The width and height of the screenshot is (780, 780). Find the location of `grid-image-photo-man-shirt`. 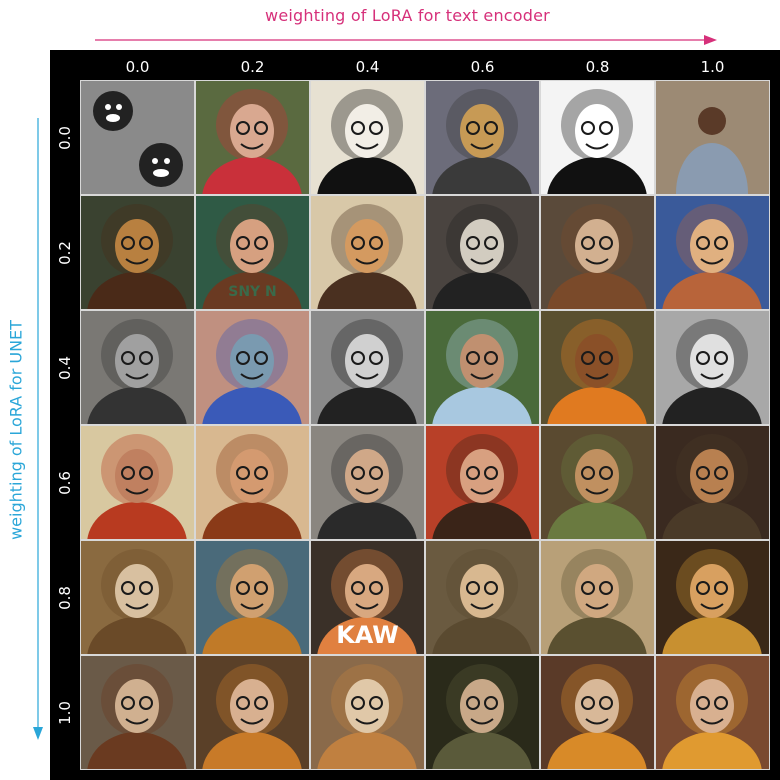

grid-image-photo-man-shirt is located at coordinates (482, 367).